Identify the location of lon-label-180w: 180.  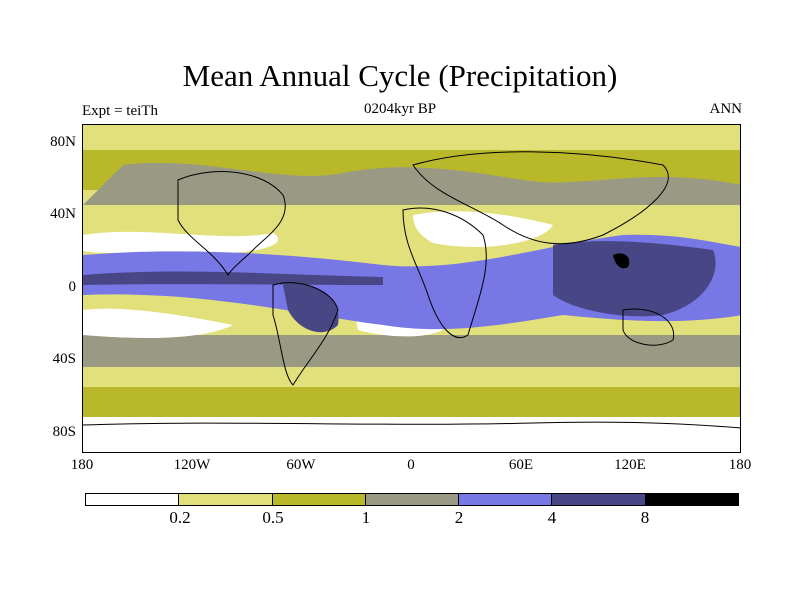
(82, 465).